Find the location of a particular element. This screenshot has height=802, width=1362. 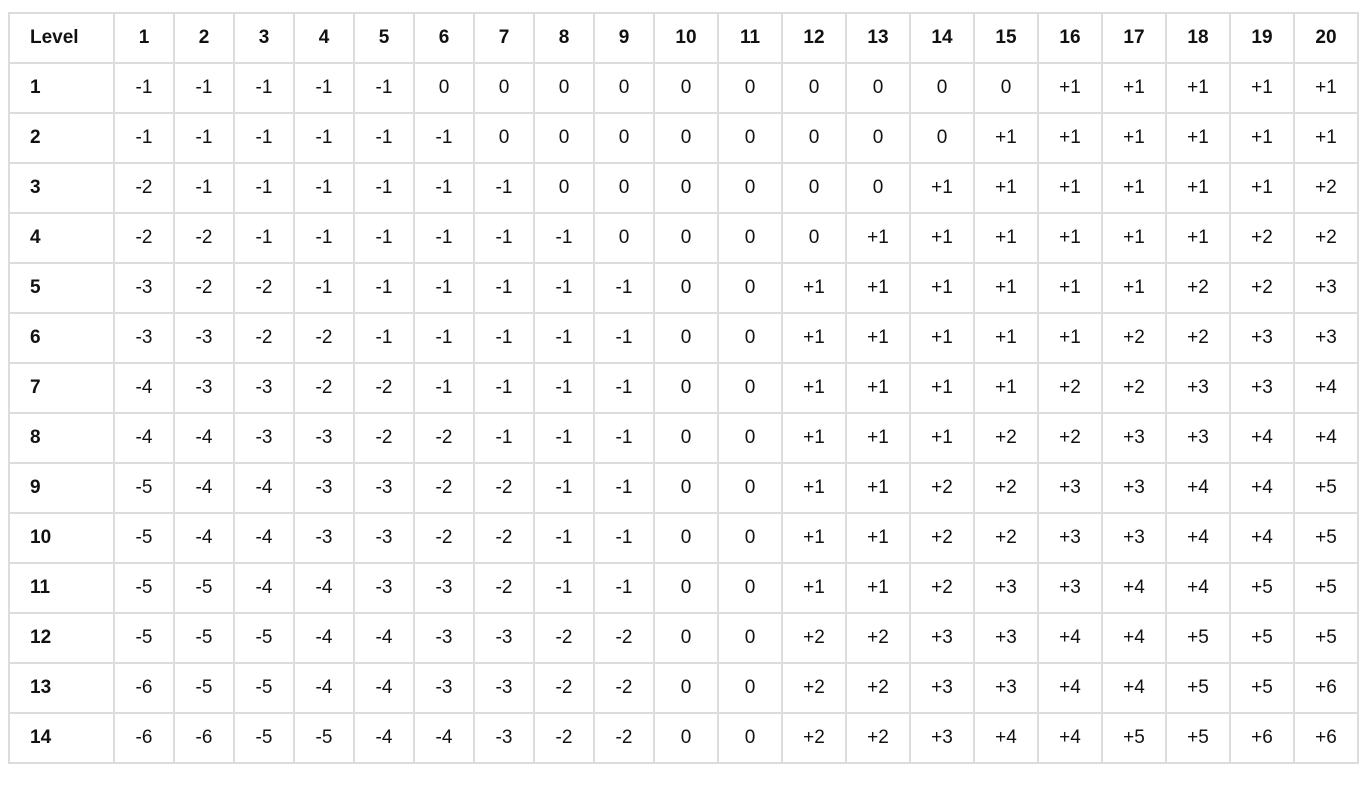

header-col-9: 9 is located at coordinates (624, 38).